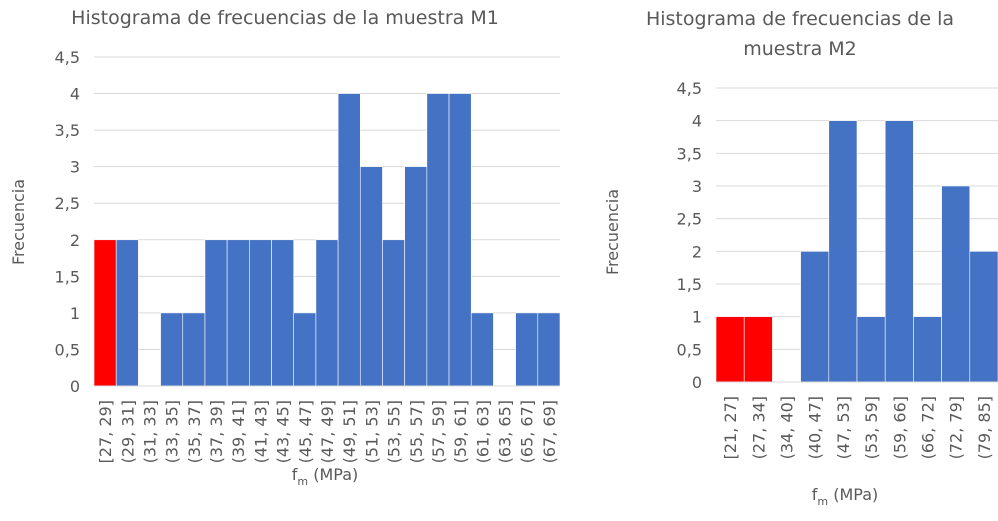 This screenshot has width=998, height=521. Describe the element at coordinates (438, 431) in the screenshot. I see `x-tick-label: (57, 59]` at that location.